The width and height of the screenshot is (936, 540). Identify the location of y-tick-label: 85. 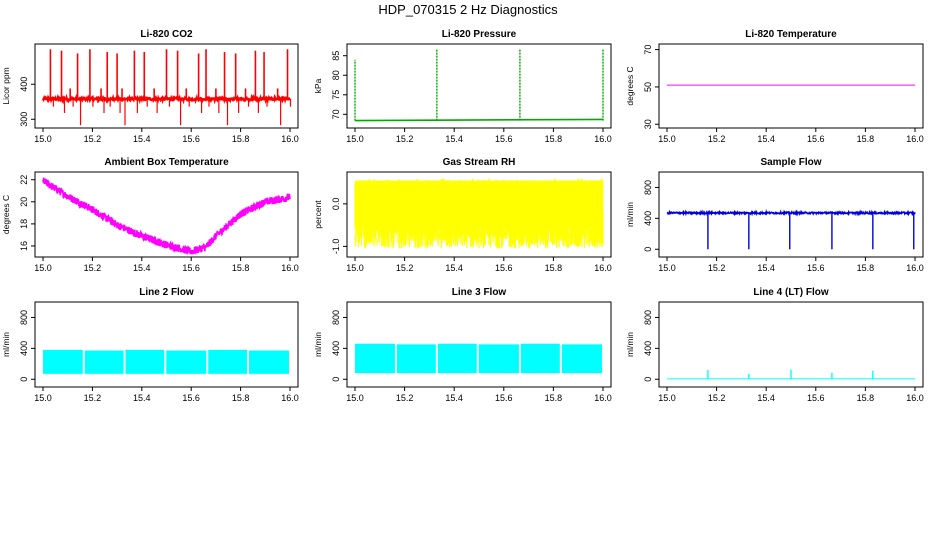
(336, 56).